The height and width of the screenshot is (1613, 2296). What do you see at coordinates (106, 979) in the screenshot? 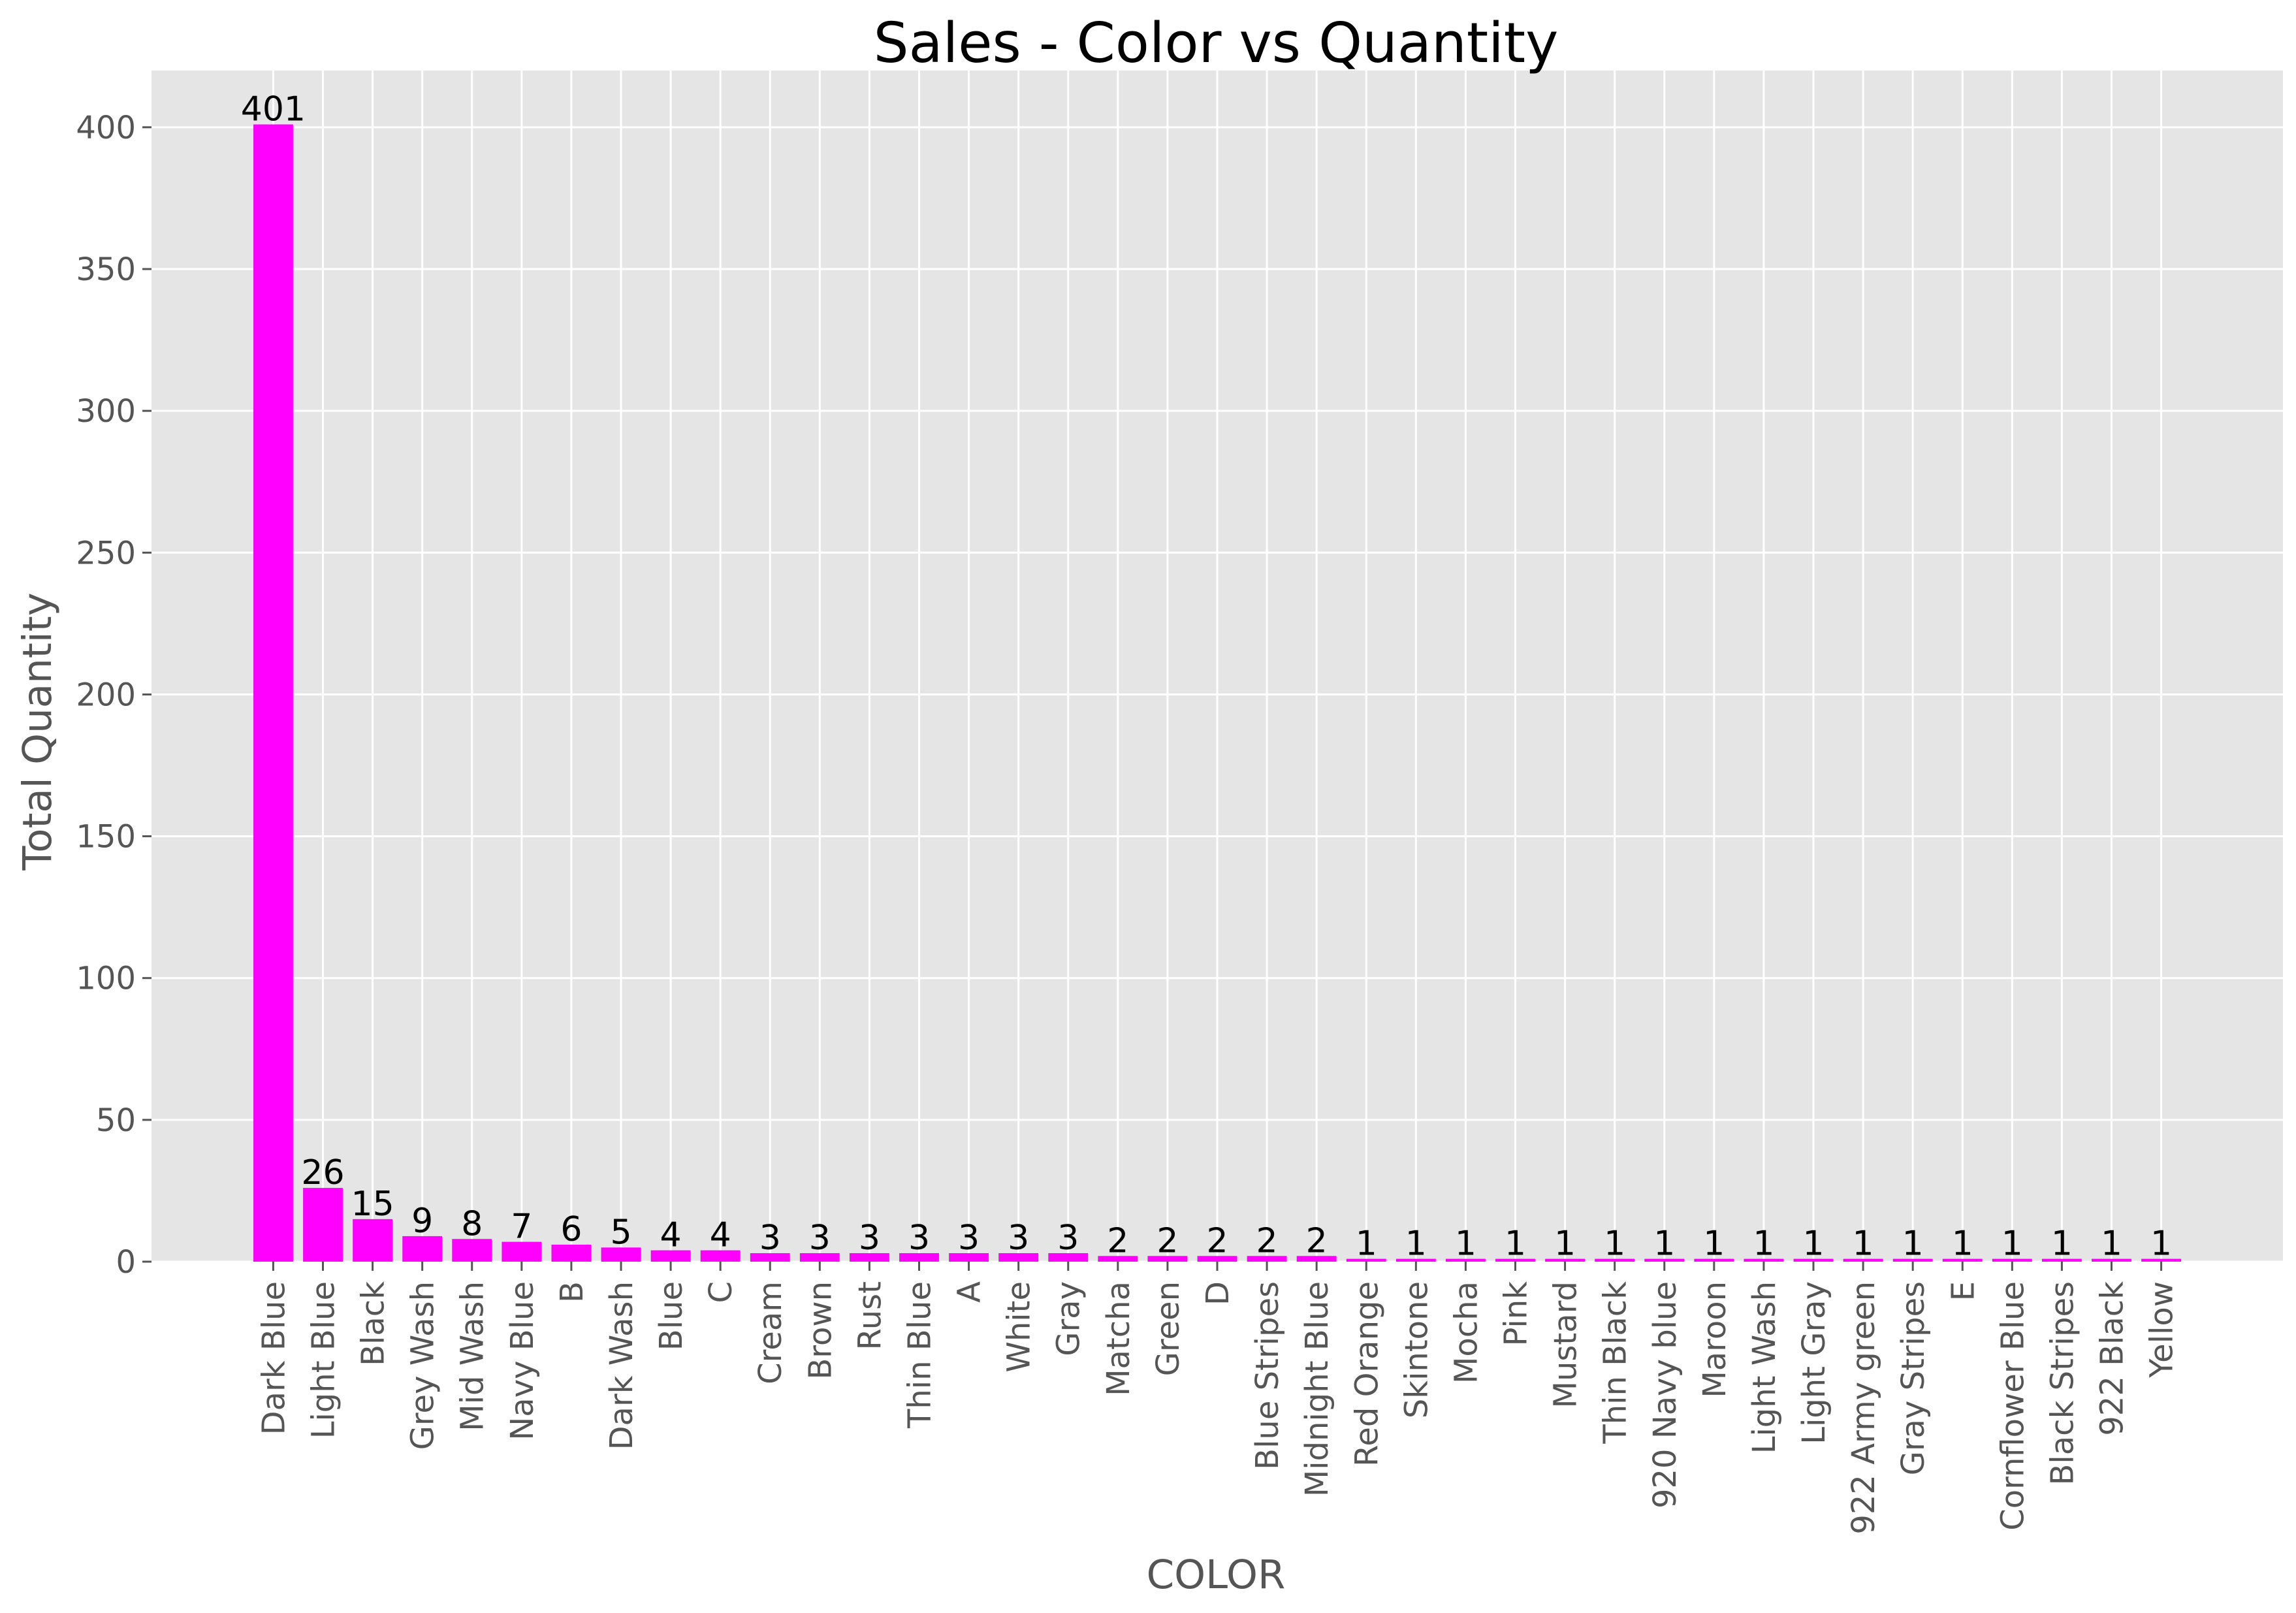
I see `y-tick-label: 100` at bounding box center [106, 979].